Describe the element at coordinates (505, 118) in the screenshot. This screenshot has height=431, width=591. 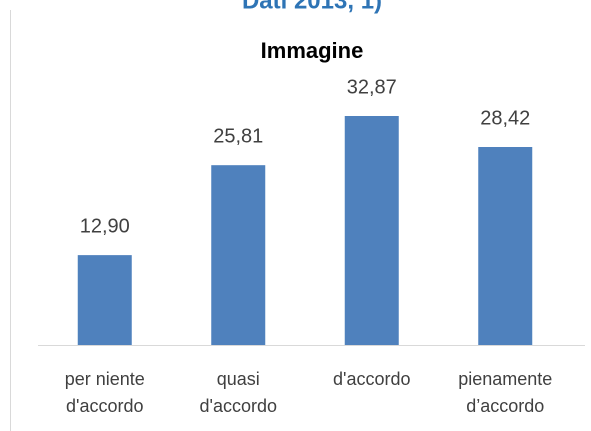
I see `data-label: 28,42` at that location.